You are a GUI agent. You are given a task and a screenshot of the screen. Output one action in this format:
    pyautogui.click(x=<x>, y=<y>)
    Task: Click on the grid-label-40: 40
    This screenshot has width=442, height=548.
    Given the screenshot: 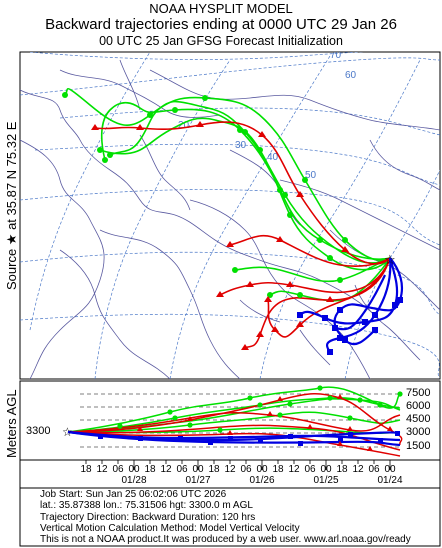 What is the action you would take?
    pyautogui.click(x=273, y=157)
    